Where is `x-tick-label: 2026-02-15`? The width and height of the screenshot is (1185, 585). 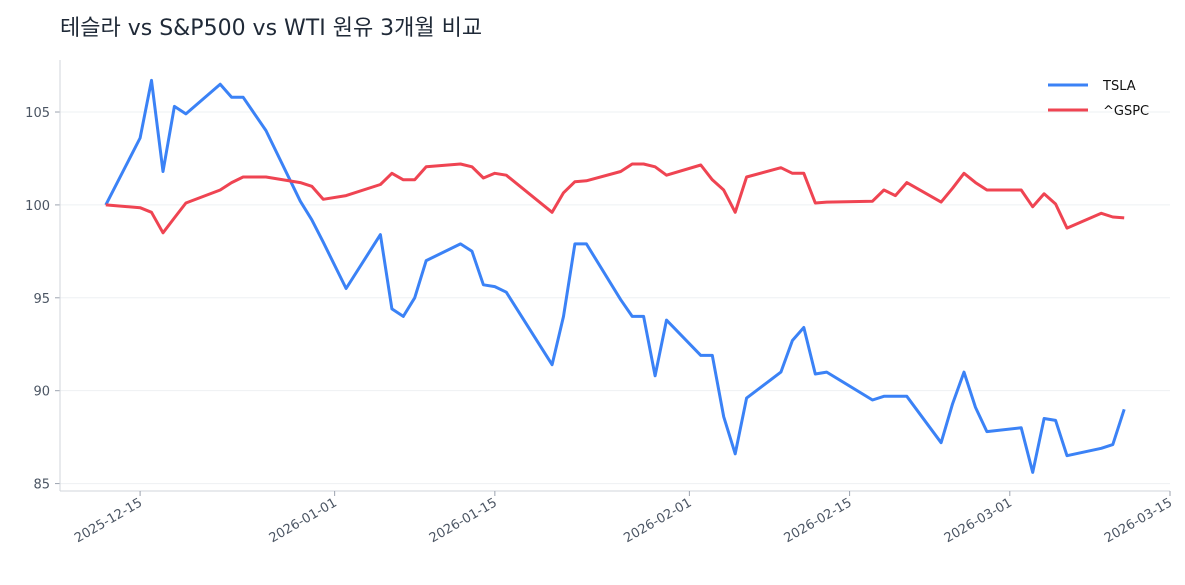
x-tick-label: 2026-02-15 is located at coordinates (818, 520).